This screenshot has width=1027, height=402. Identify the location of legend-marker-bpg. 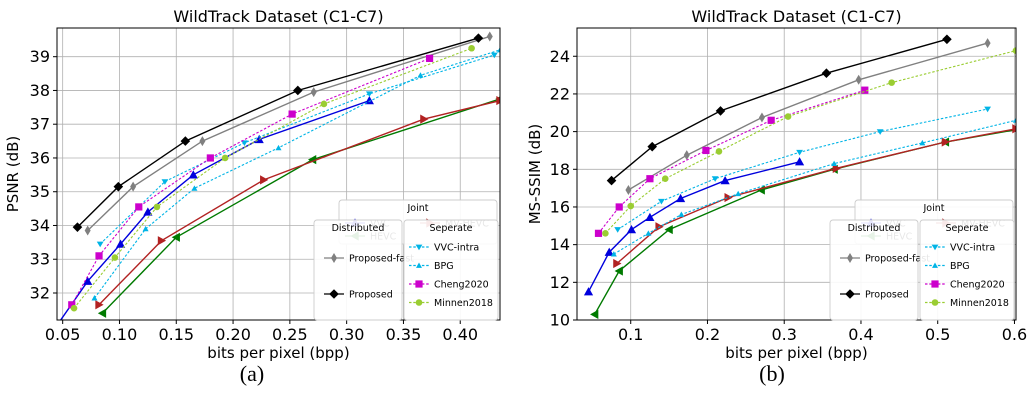
(419, 265).